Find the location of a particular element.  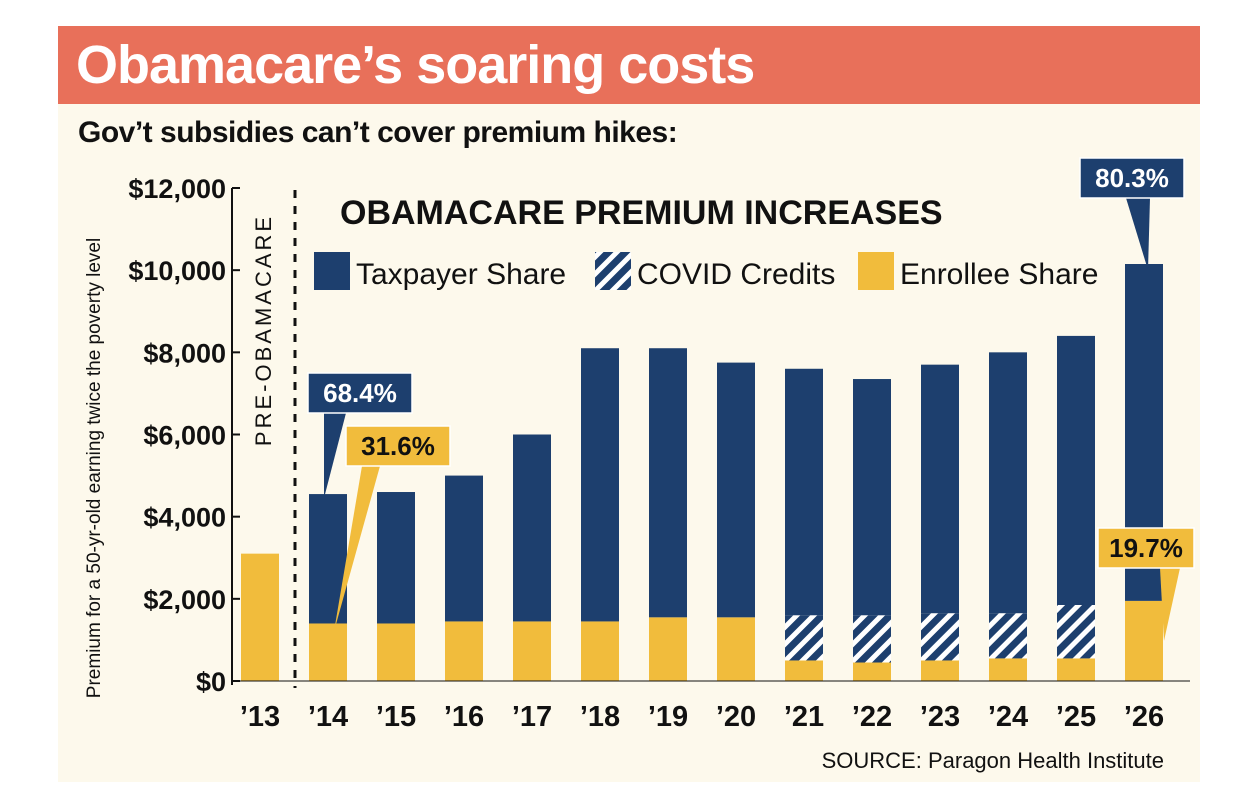

callout-taxpayer-14-box is located at coordinates (360, 393).